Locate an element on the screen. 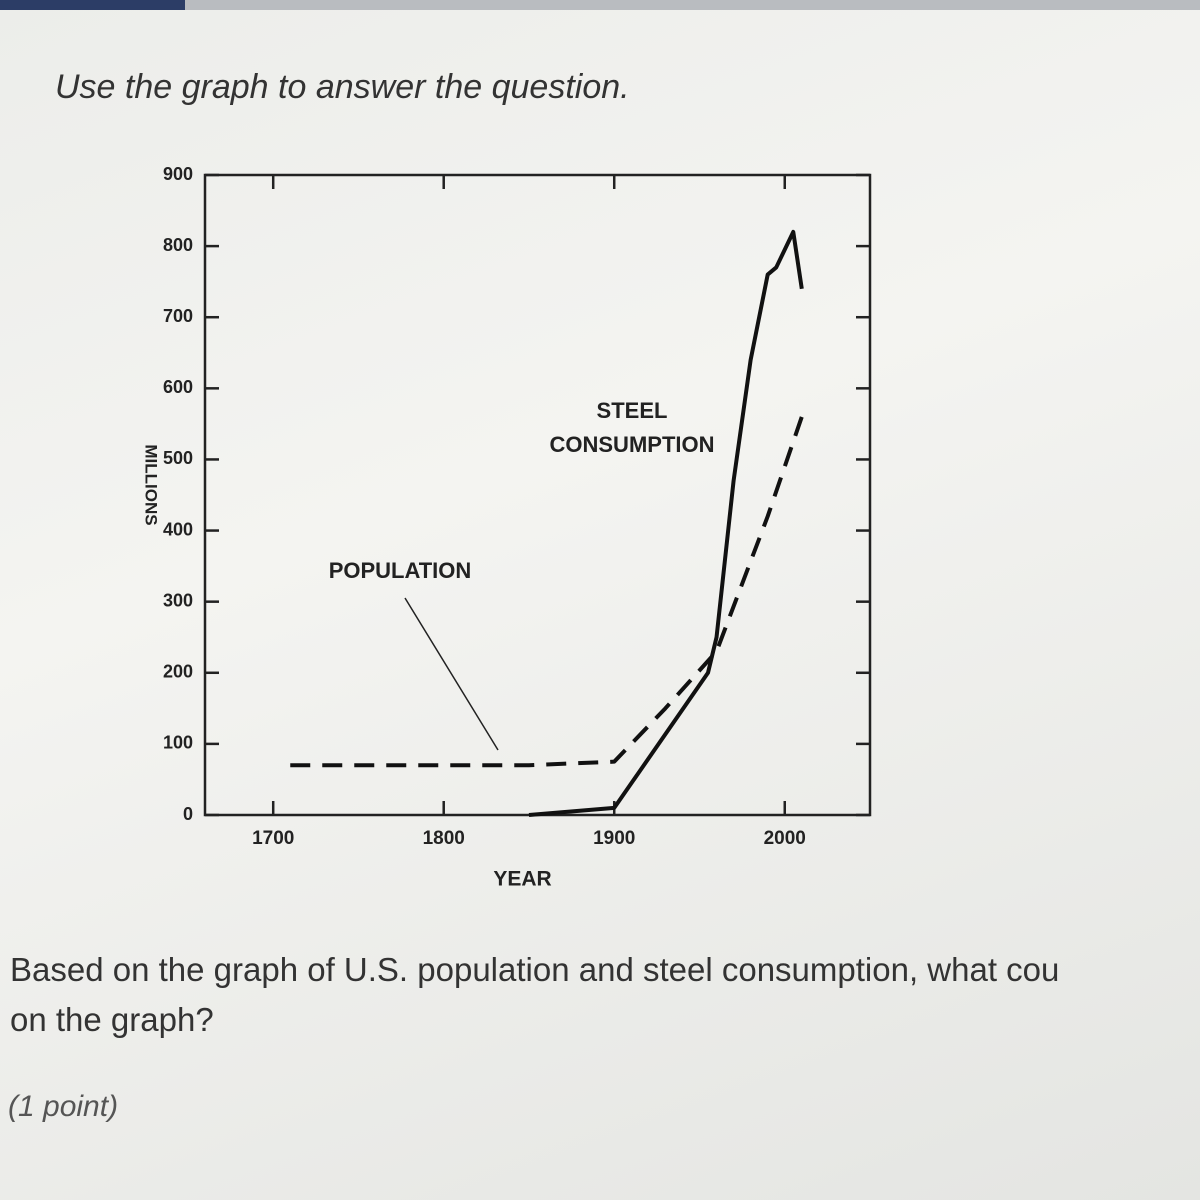  y-tick-label: 300 is located at coordinates (178, 600).